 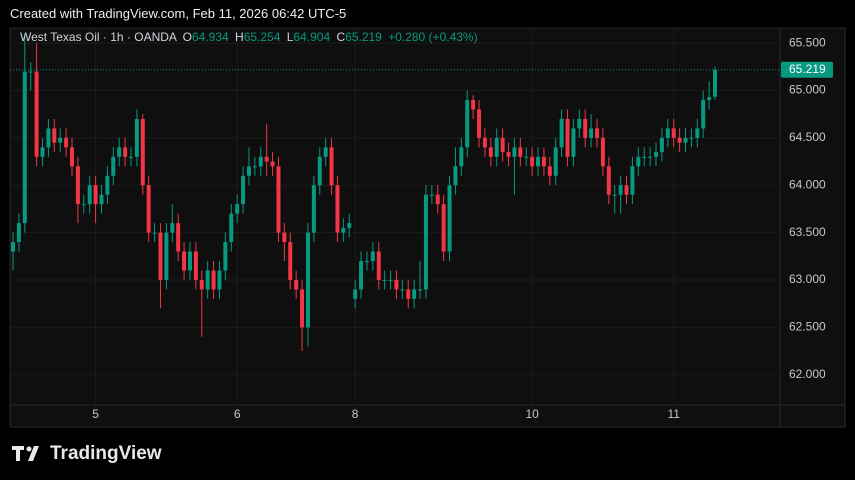 I want to click on last-price-label: 65.219, so click(x=807, y=69).